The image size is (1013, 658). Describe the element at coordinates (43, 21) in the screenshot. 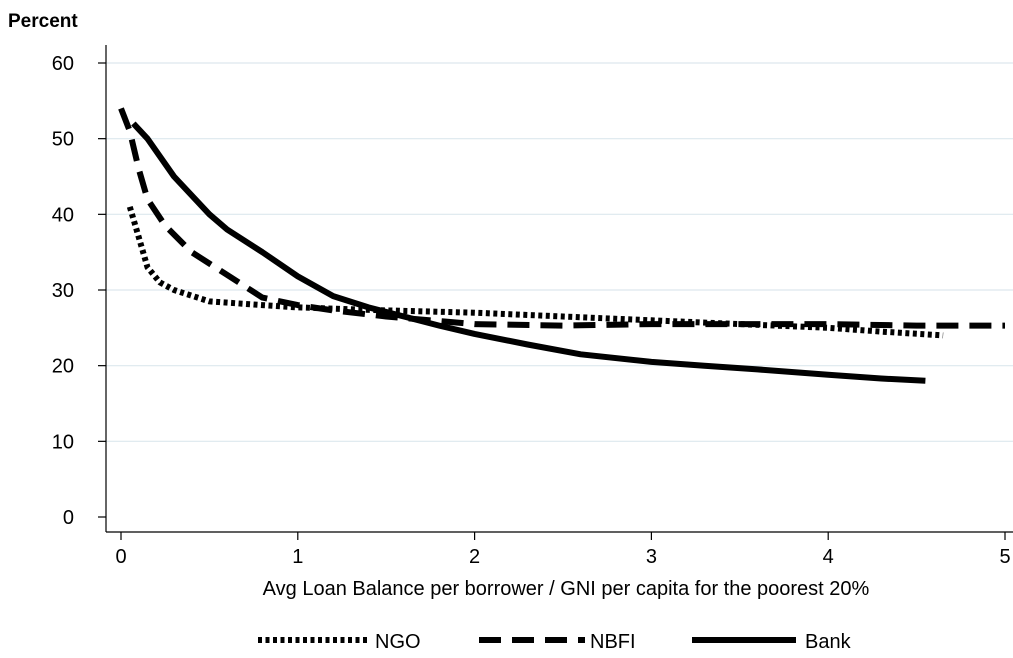

I see `y-axis-label: Percent` at that location.